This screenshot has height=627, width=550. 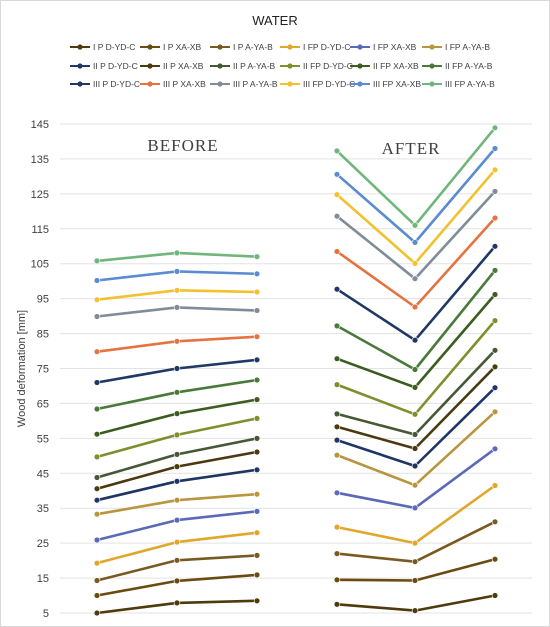 I want to click on y-tick-label: 145, so click(x=40, y=125).